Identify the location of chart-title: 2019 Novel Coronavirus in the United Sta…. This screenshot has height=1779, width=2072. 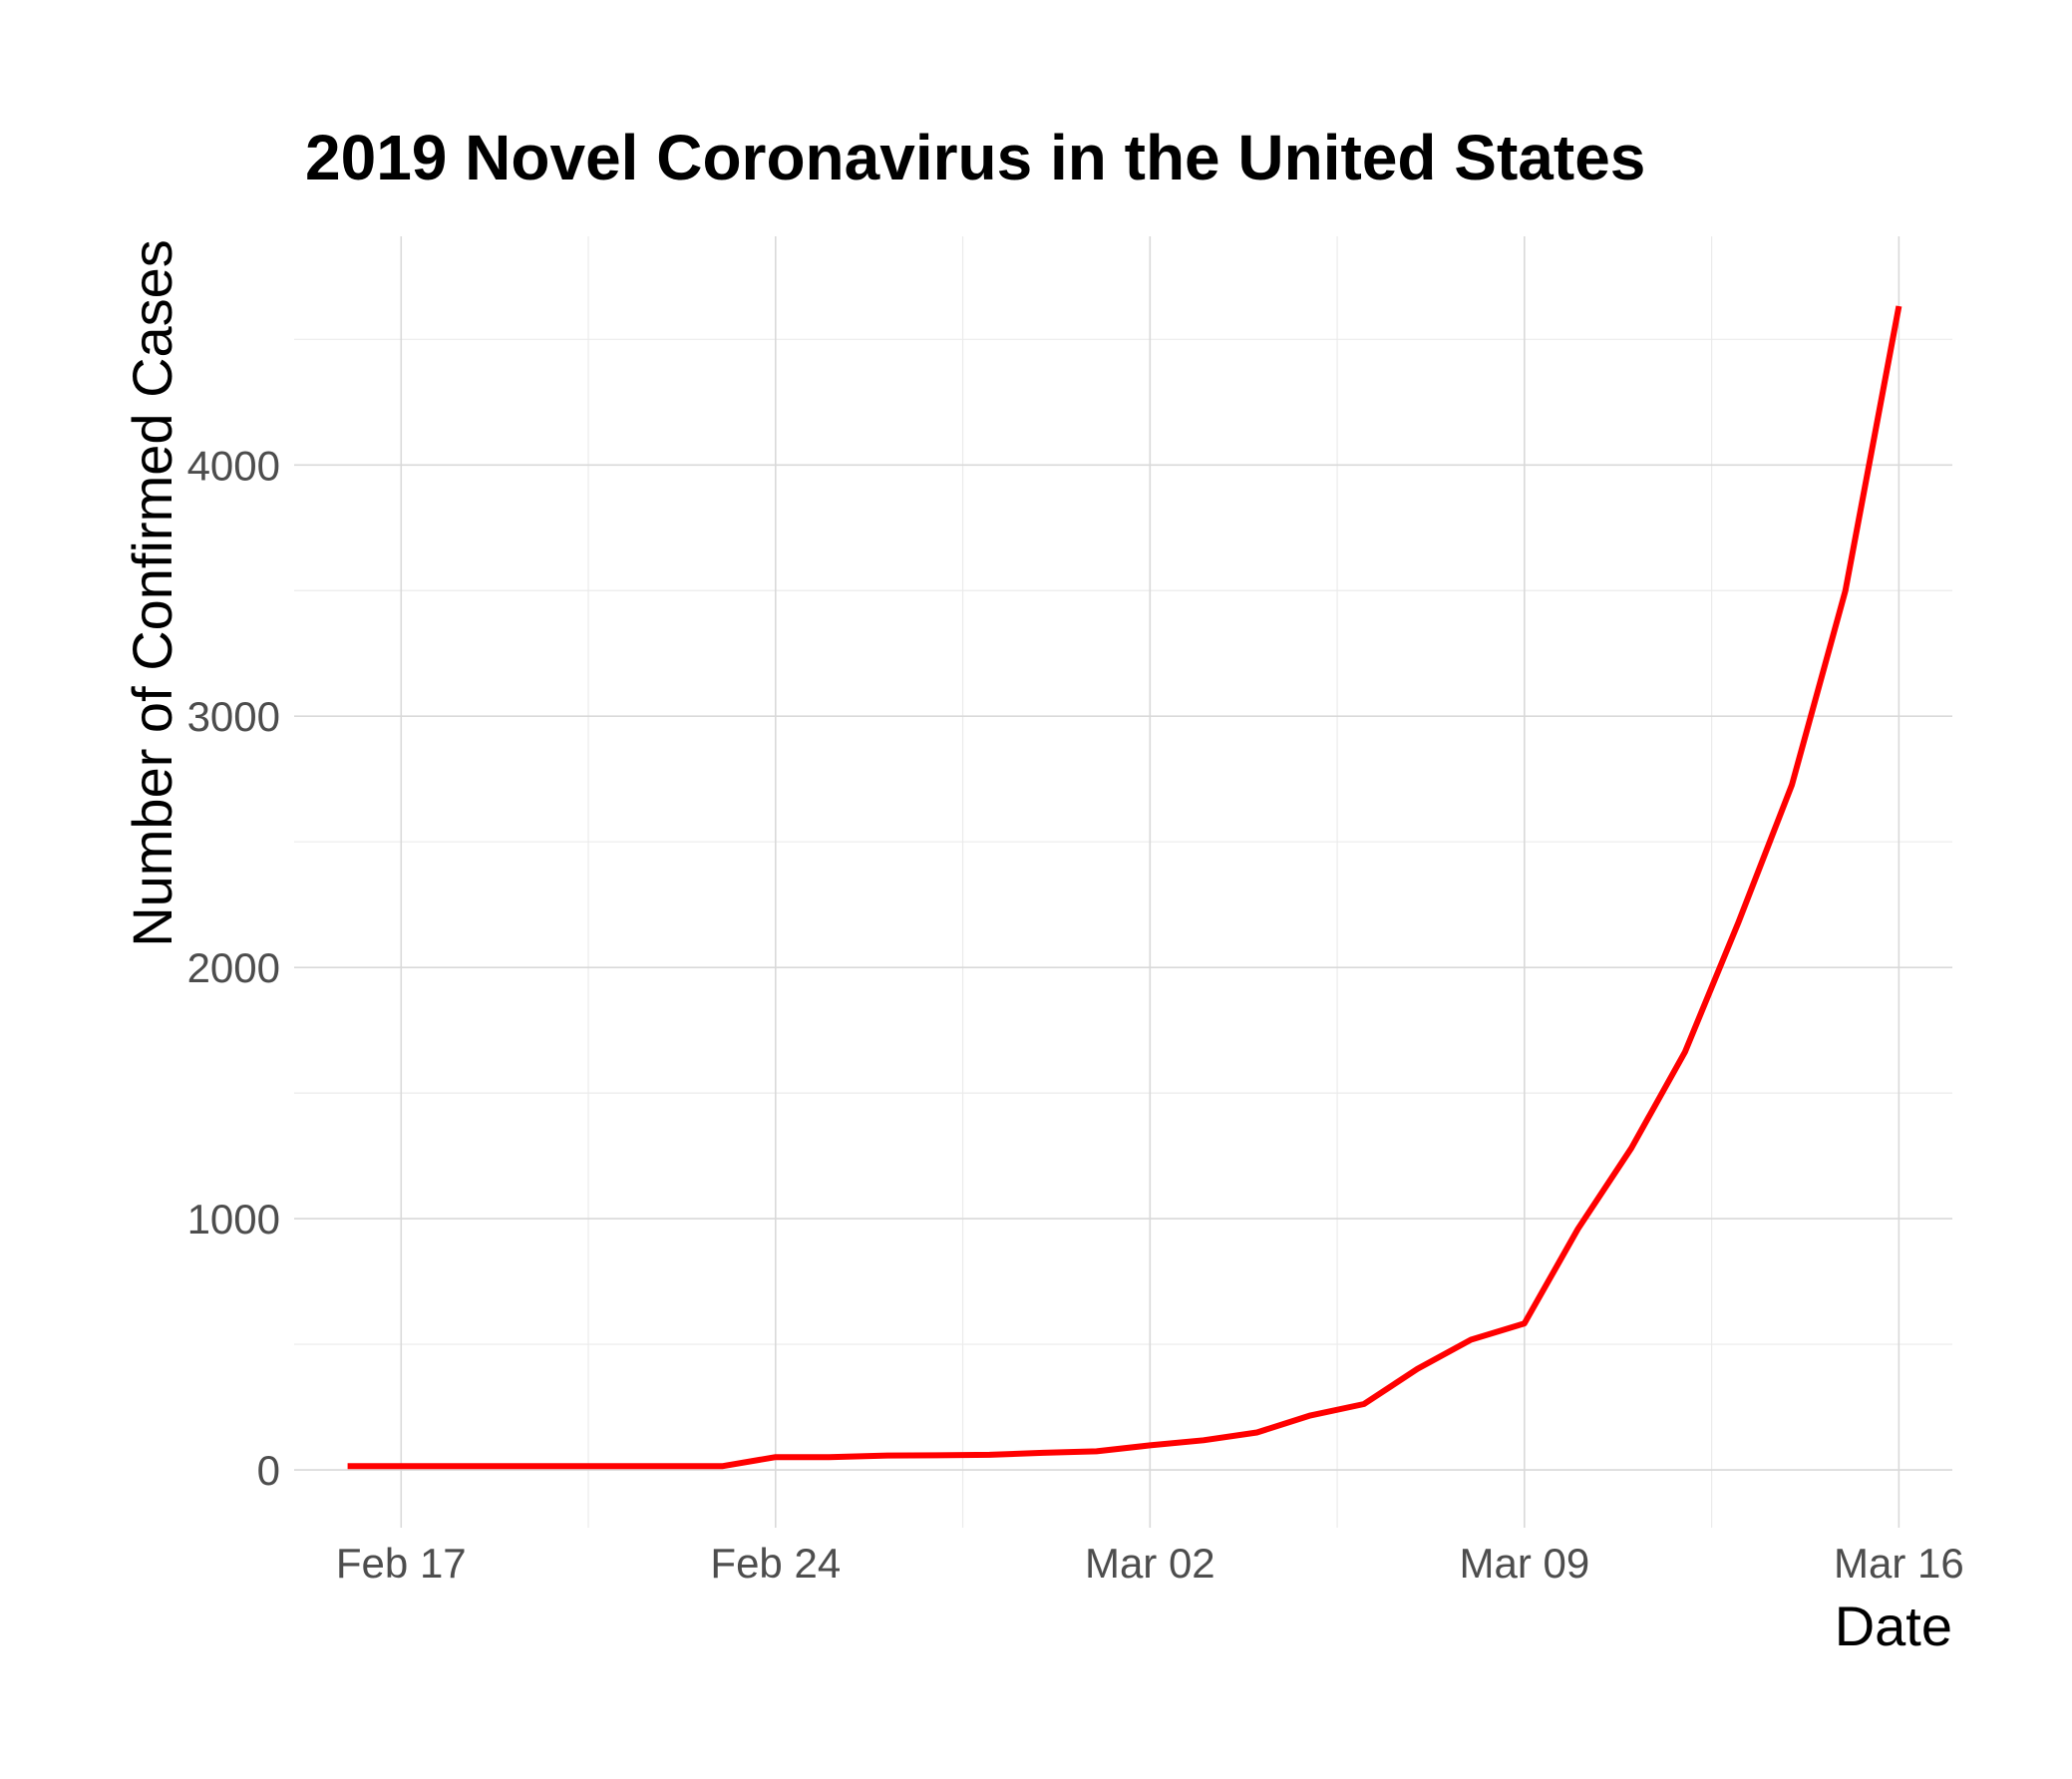
(975, 157).